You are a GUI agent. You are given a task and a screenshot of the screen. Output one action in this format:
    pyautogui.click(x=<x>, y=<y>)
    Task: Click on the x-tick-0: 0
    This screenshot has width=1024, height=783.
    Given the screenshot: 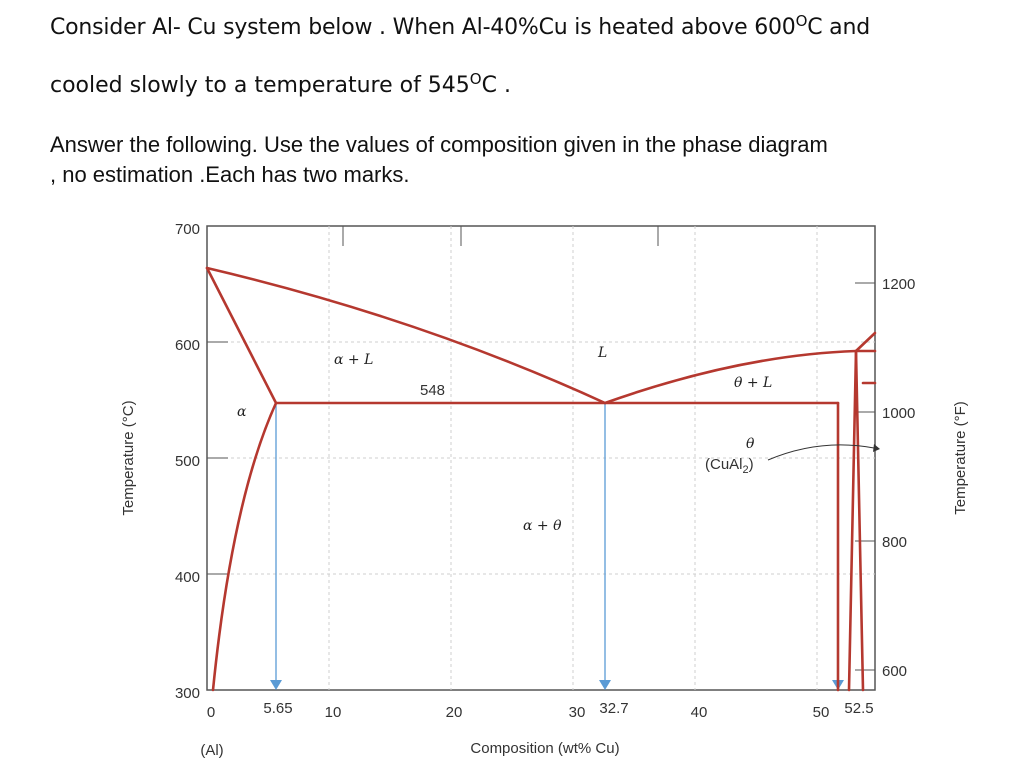 What is the action you would take?
    pyautogui.click(x=211, y=712)
    